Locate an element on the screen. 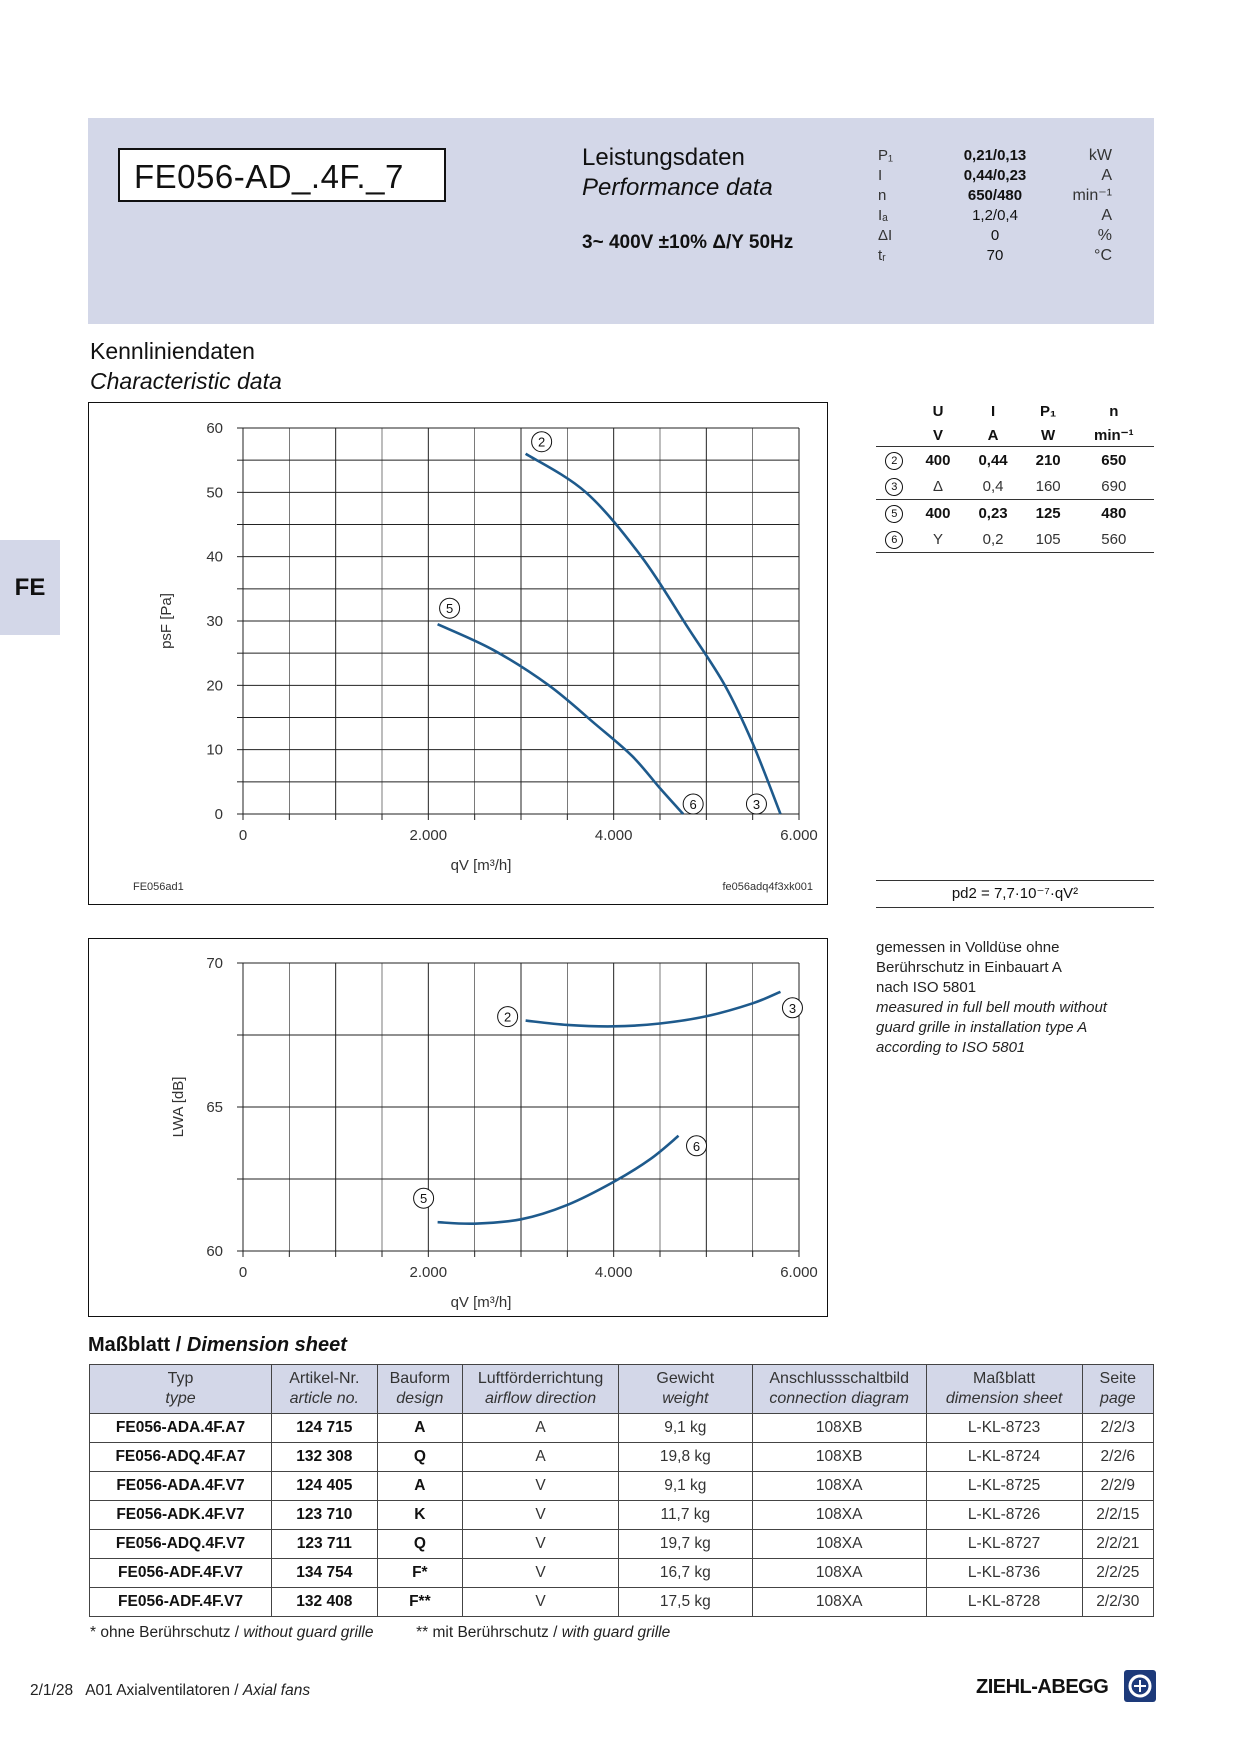 The width and height of the screenshot is (1241, 1754). spec-value: 0,21/0,13 is located at coordinates (995, 155).